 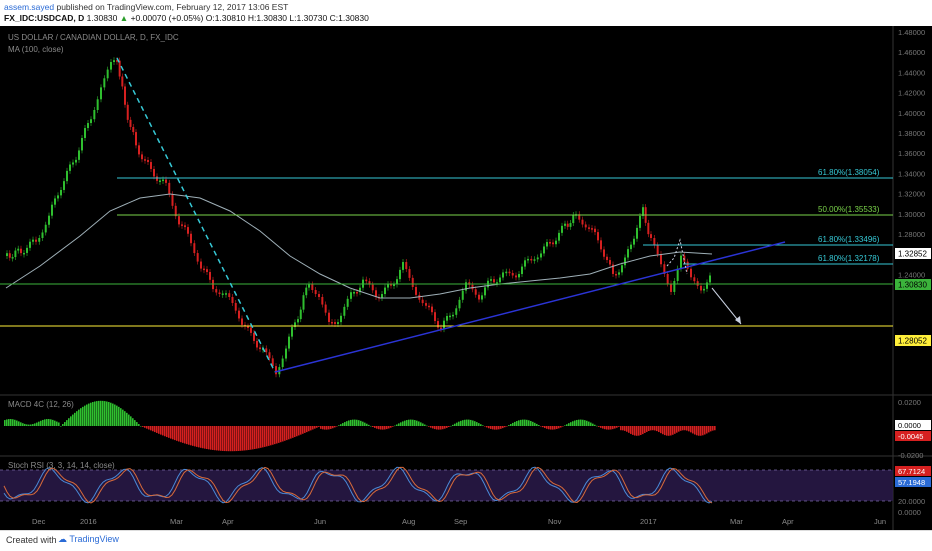 What do you see at coordinates (911, 482) in the screenshot?
I see `stoch-badge-2: 57.1948` at bounding box center [911, 482].